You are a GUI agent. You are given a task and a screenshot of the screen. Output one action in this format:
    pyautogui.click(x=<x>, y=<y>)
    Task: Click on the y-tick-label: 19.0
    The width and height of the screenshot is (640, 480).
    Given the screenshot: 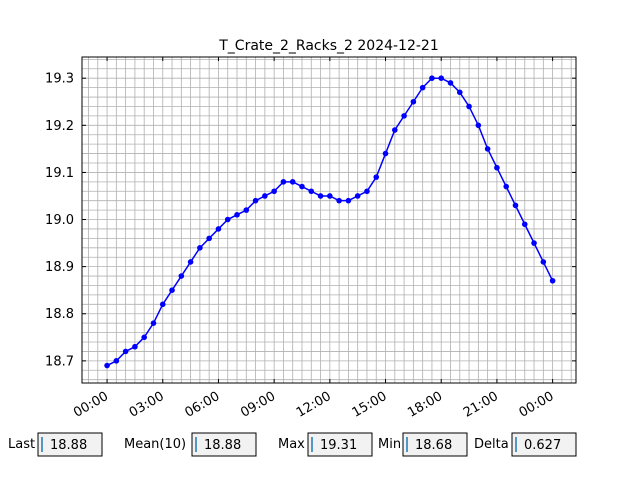 What is the action you would take?
    pyautogui.click(x=59, y=220)
    